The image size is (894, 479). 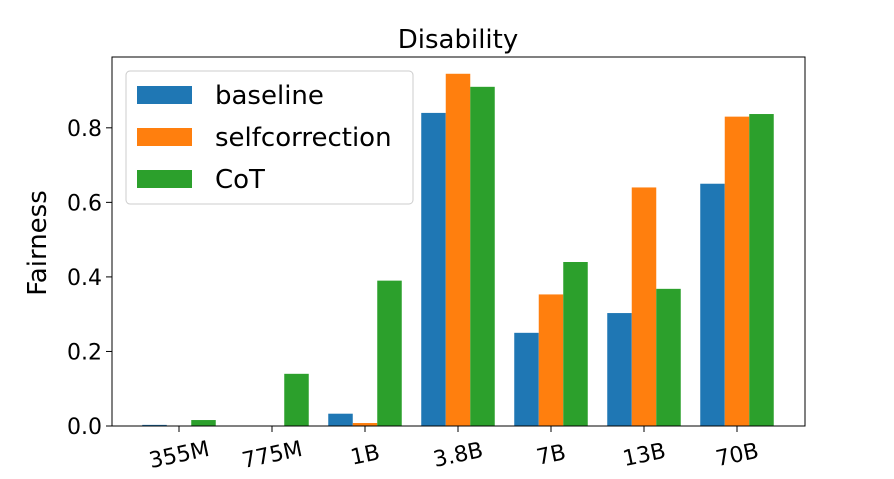 What do you see at coordinates (203, 423) in the screenshot?
I see `bar-CoT-355M` at bounding box center [203, 423].